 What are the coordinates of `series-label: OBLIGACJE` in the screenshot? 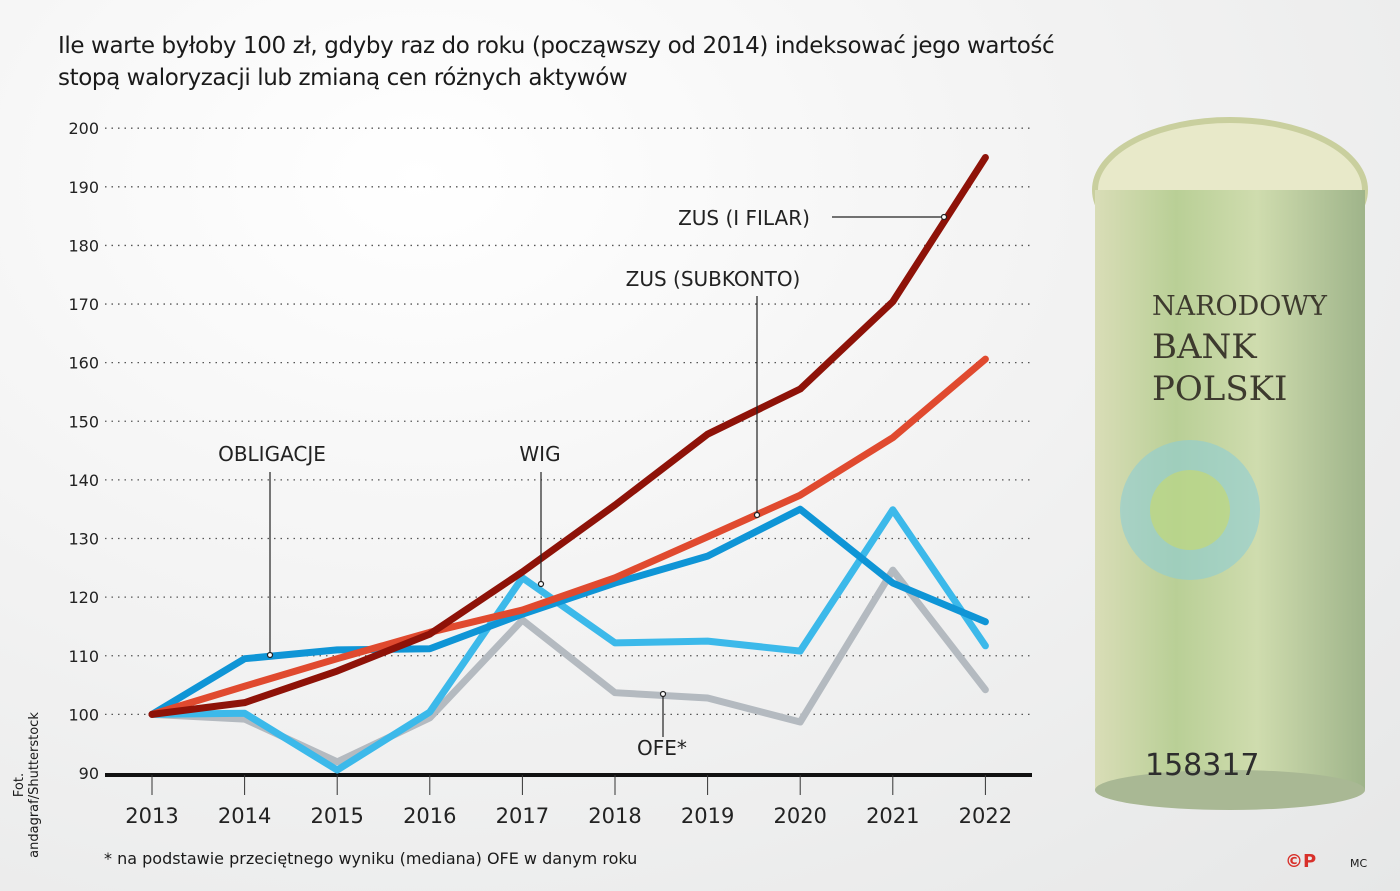 It's located at (272, 454).